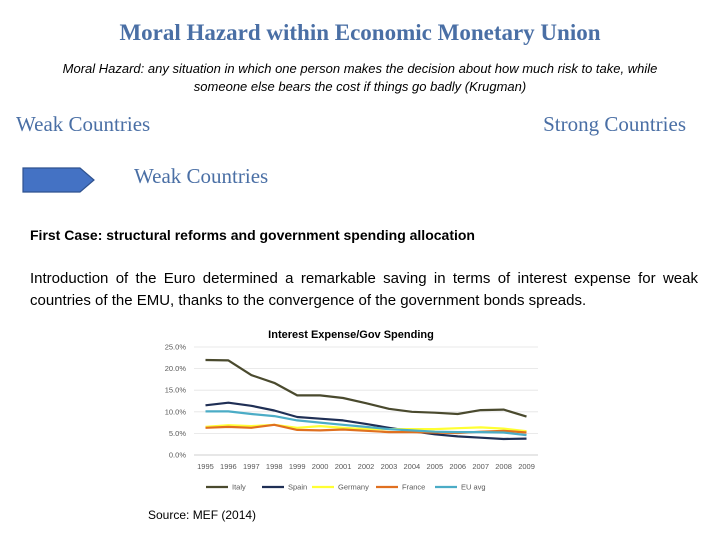 The image size is (720, 540). What do you see at coordinates (274, 466) in the screenshot?
I see `x-tick-label: 1998` at bounding box center [274, 466].